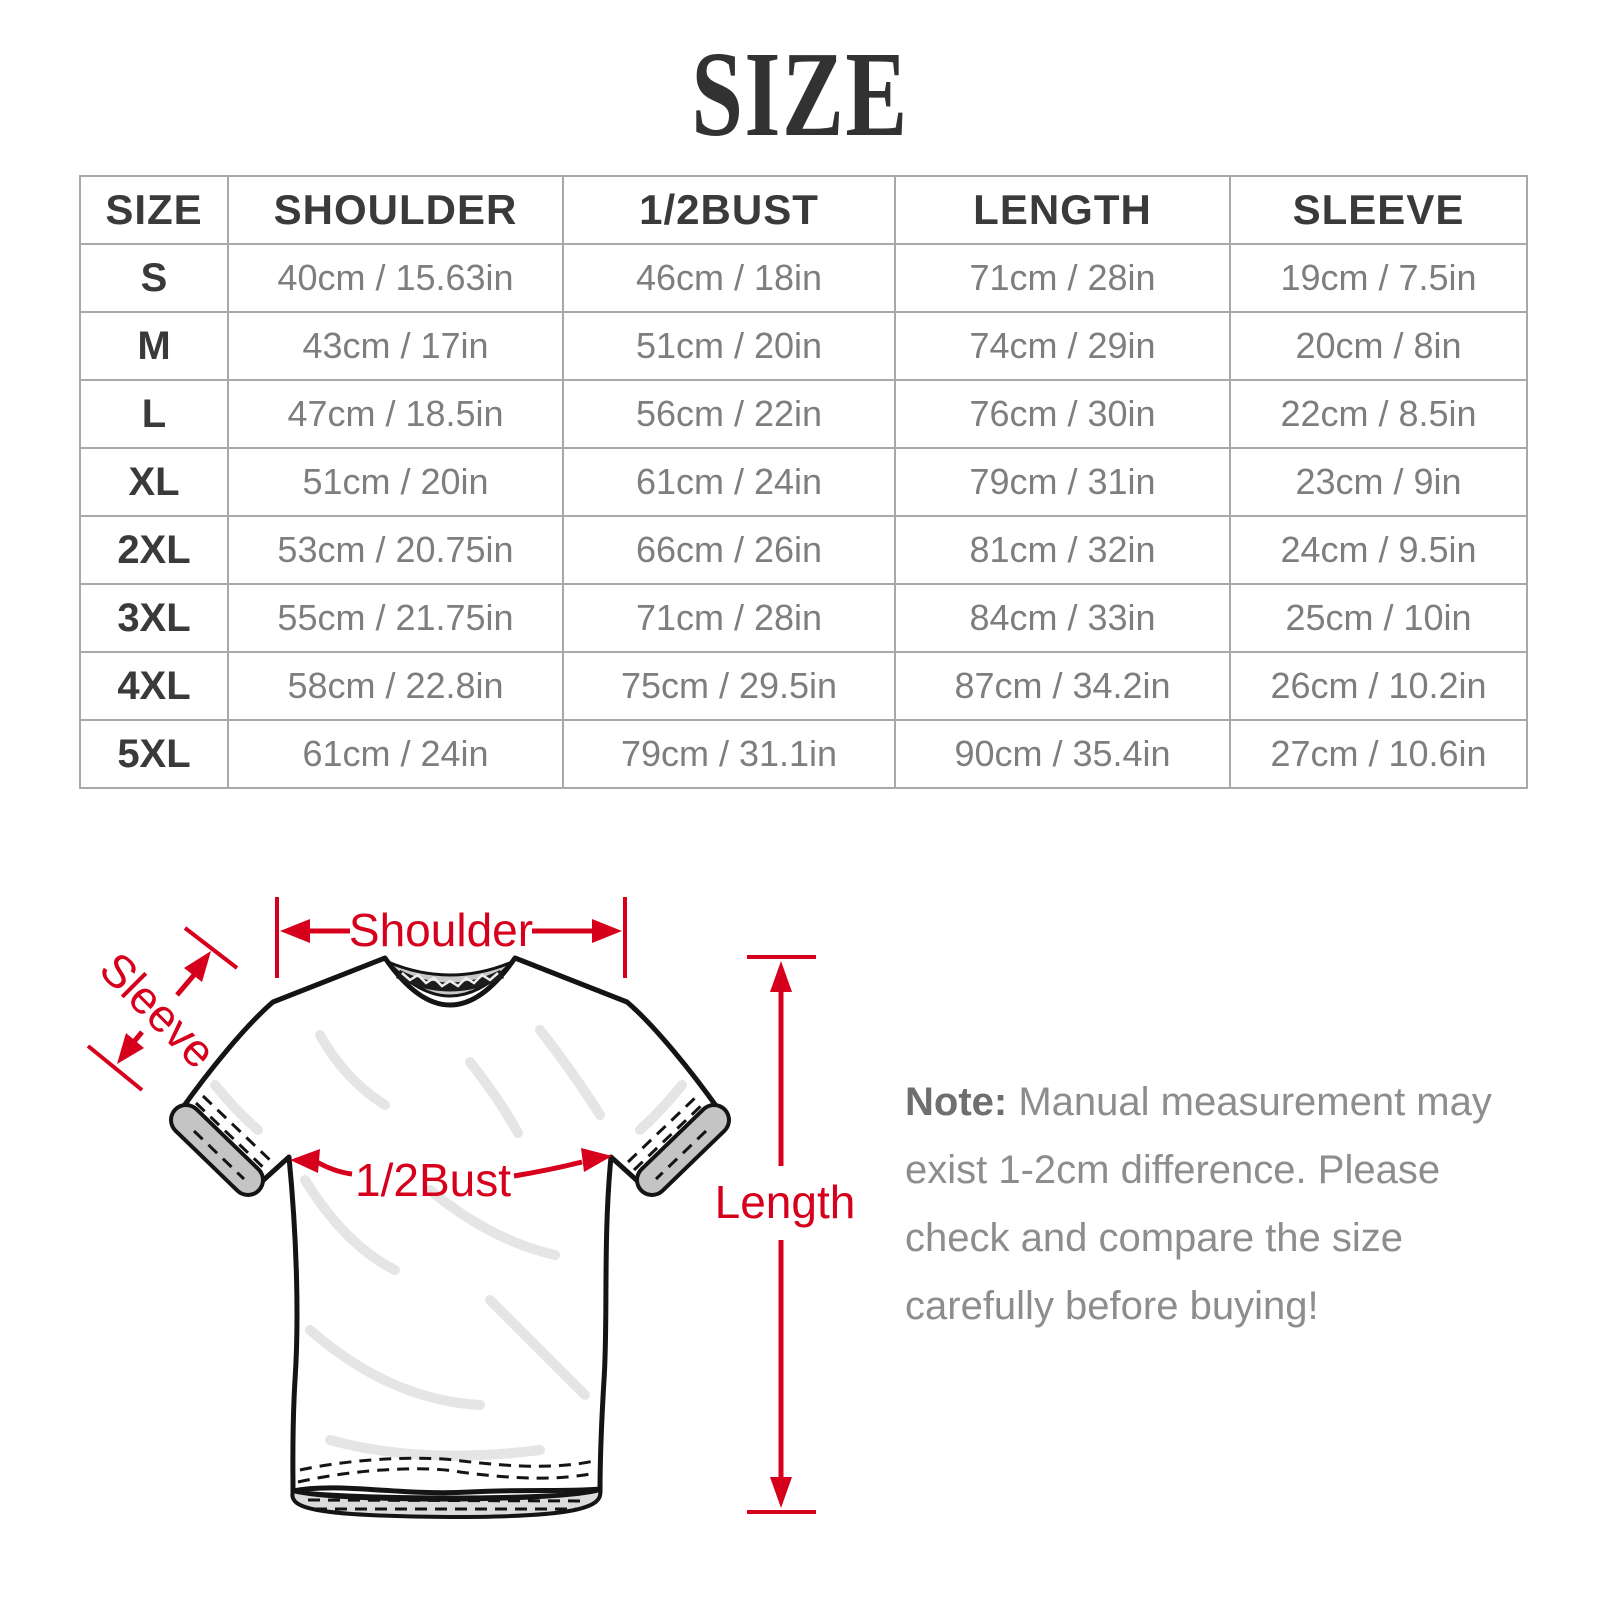 Image resolution: width=1600 pixels, height=1600 pixels. Describe the element at coordinates (154, 550) in the screenshot. I see `size-cell: 2XL` at that location.